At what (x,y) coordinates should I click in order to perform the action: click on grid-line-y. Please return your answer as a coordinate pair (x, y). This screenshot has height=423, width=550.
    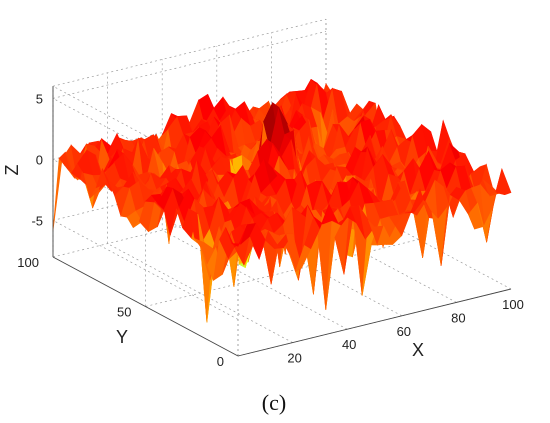
    Looking at the image, I should click on (282, 273).